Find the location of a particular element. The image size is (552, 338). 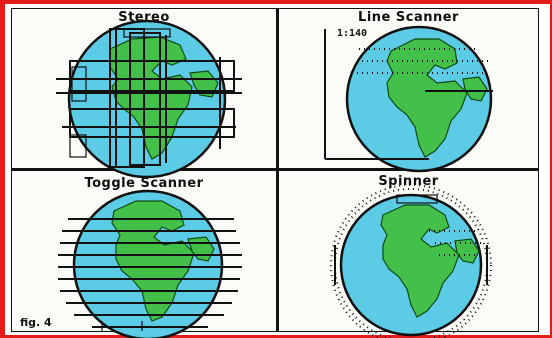

line-scanner-globe-diagram is located at coordinates (408, 99).